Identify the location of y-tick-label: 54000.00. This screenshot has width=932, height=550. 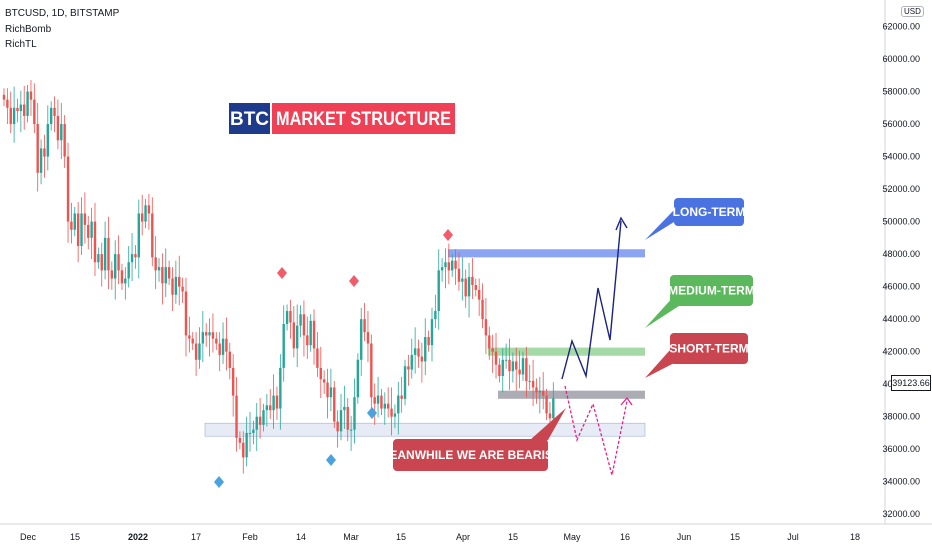
(901, 157).